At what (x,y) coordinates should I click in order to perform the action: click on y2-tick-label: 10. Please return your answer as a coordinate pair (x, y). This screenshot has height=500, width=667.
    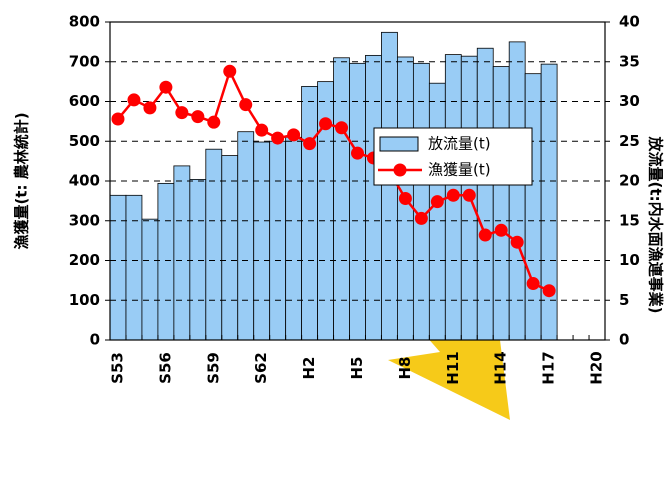
    Looking at the image, I should click on (629, 260).